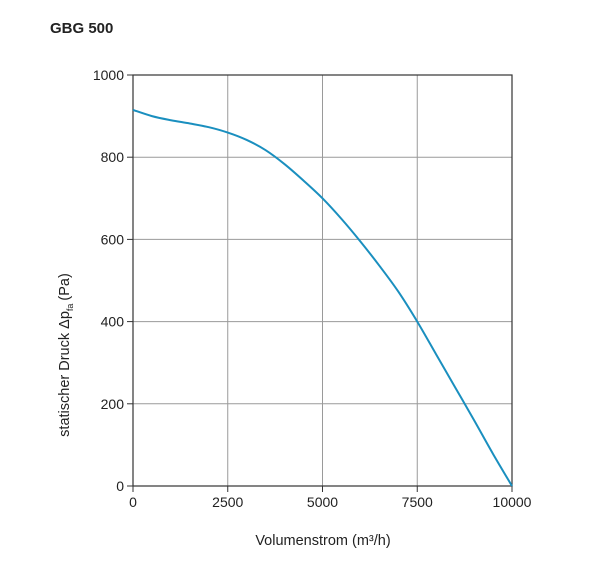 This screenshot has width=600, height=584. What do you see at coordinates (120, 486) in the screenshot?
I see `y-tick-label-0: 0` at bounding box center [120, 486].